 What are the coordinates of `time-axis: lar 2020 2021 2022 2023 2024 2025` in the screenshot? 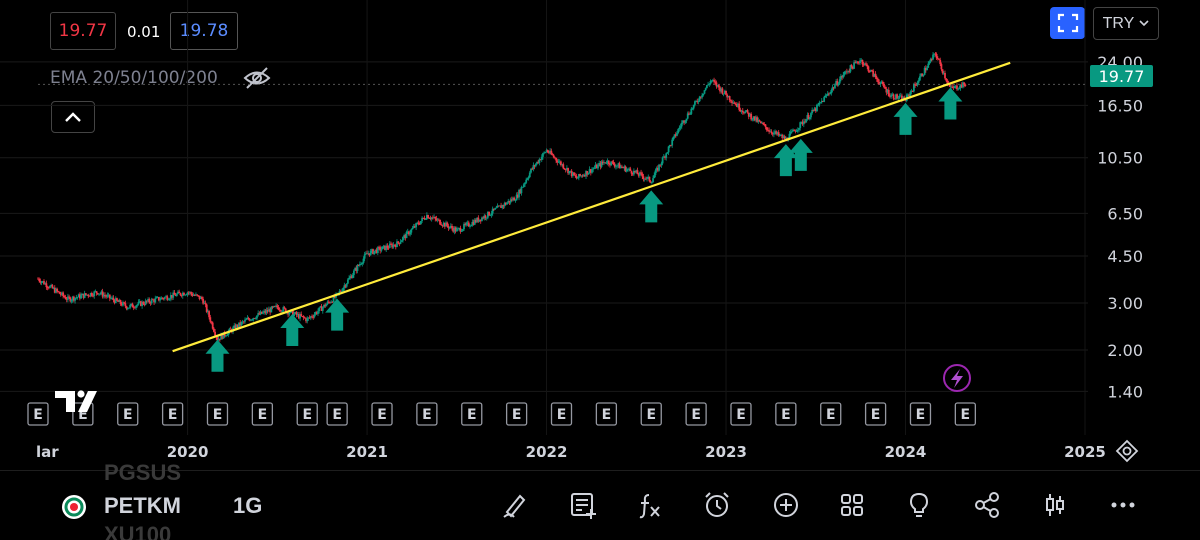 It's located at (571, 452).